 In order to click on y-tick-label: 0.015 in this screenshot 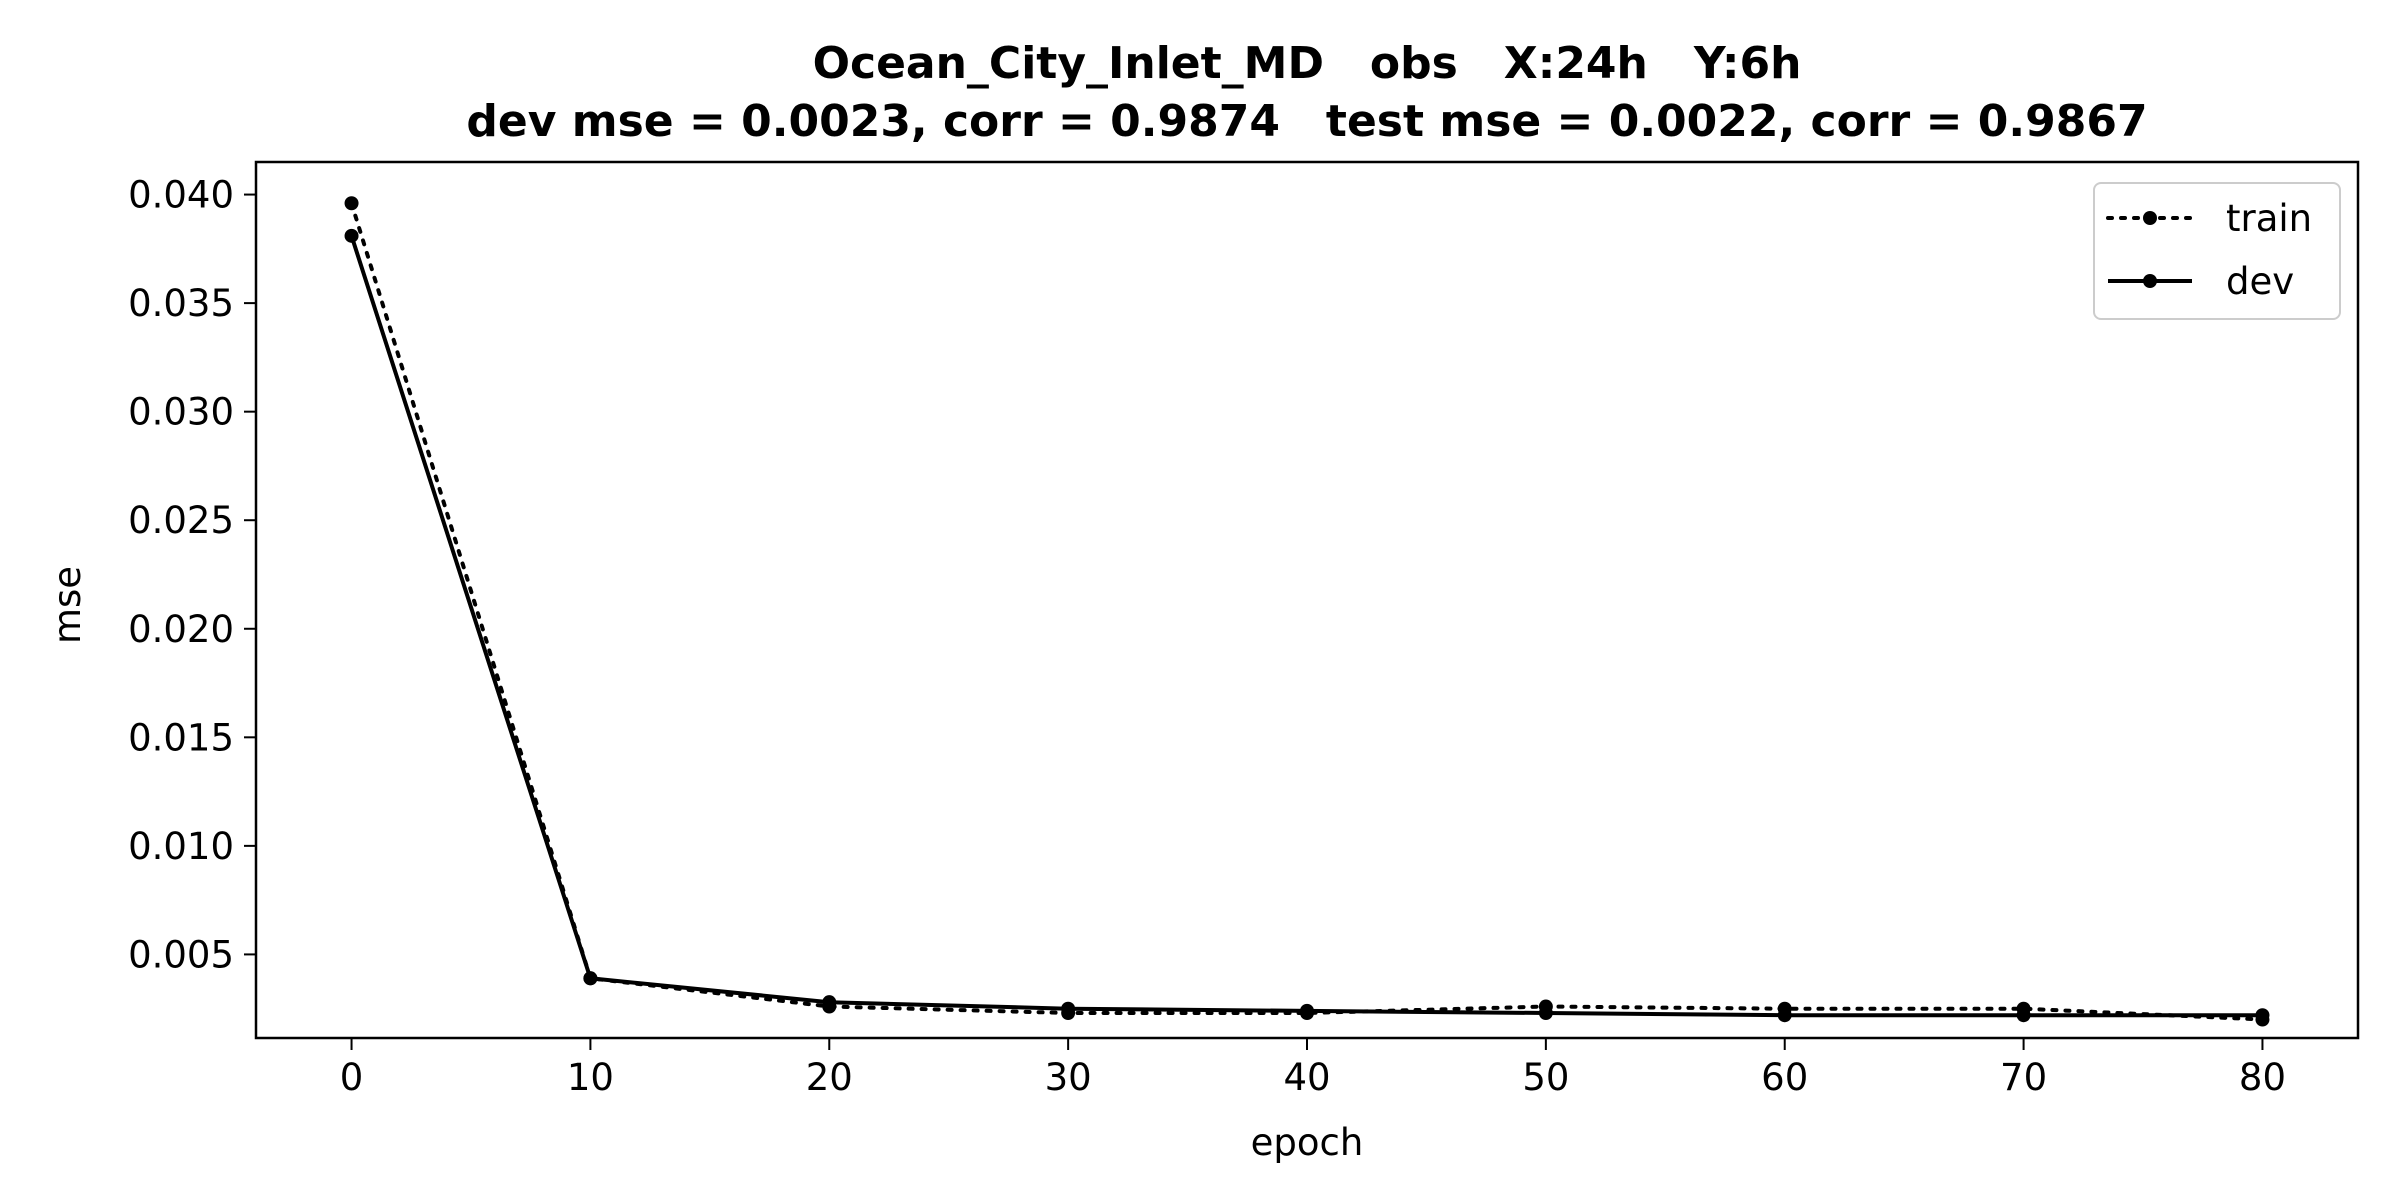, I will do `click(181, 737)`.